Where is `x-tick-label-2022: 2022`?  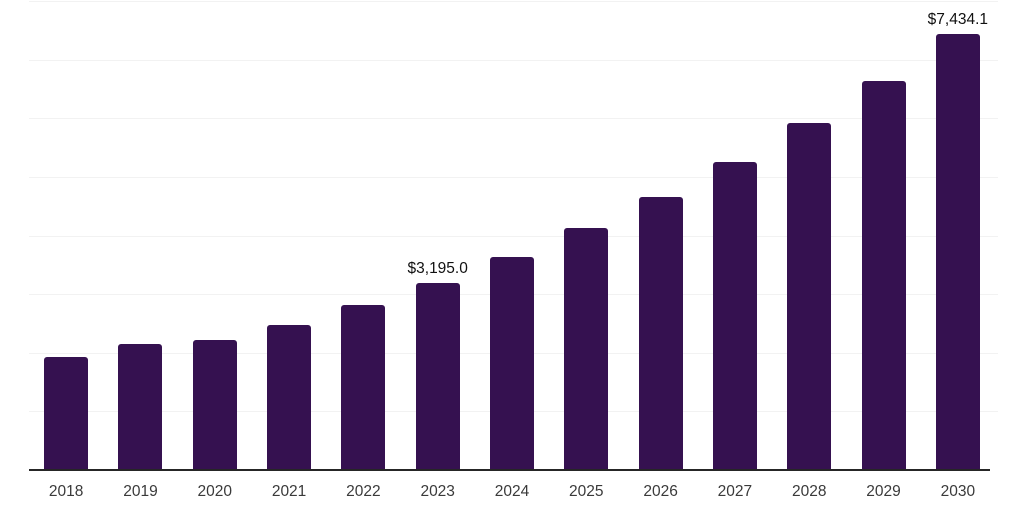 x-tick-label-2022: 2022 is located at coordinates (363, 491).